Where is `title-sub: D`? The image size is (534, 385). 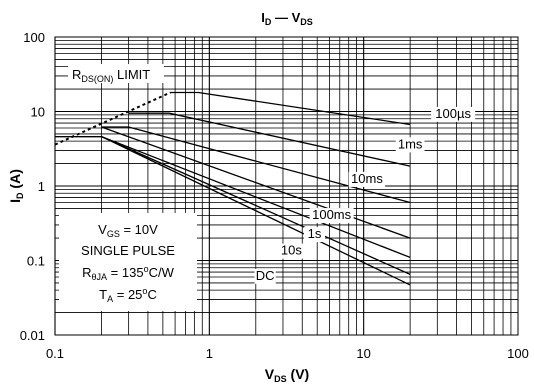
title-sub: D is located at coordinates (268, 22).